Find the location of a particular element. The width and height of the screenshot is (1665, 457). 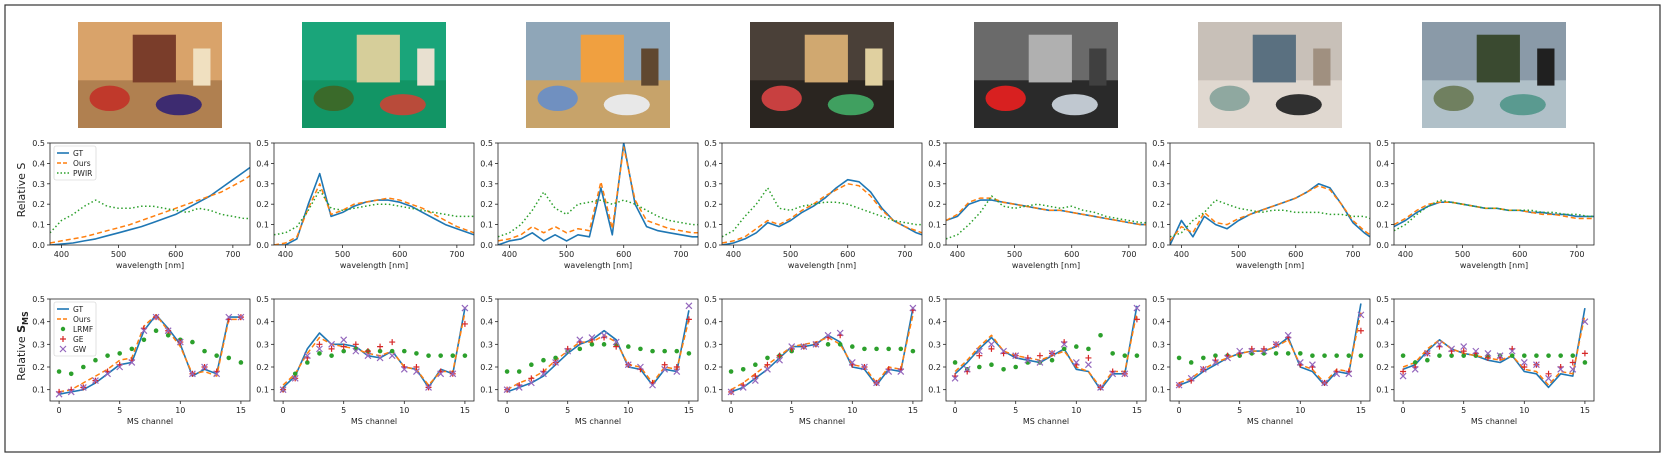

x-axis-label: wavelength [nm] is located at coordinates (150, 265).